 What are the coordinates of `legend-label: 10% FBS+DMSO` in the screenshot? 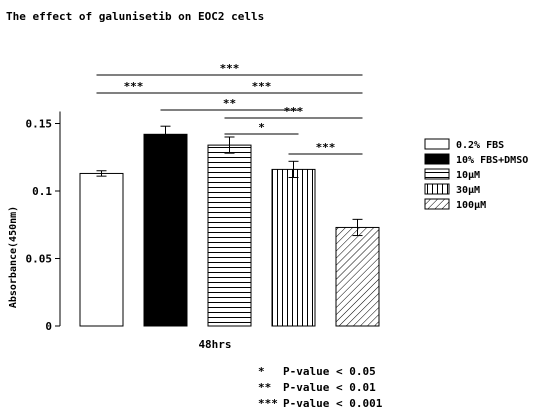 It's located at (492, 160).